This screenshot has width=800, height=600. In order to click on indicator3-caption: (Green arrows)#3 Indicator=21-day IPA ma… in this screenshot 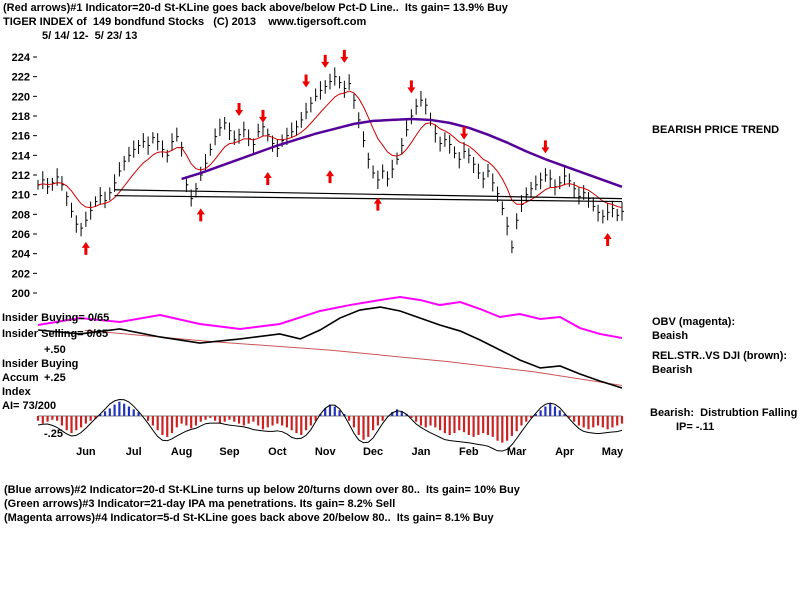, I will do `click(200, 504)`.